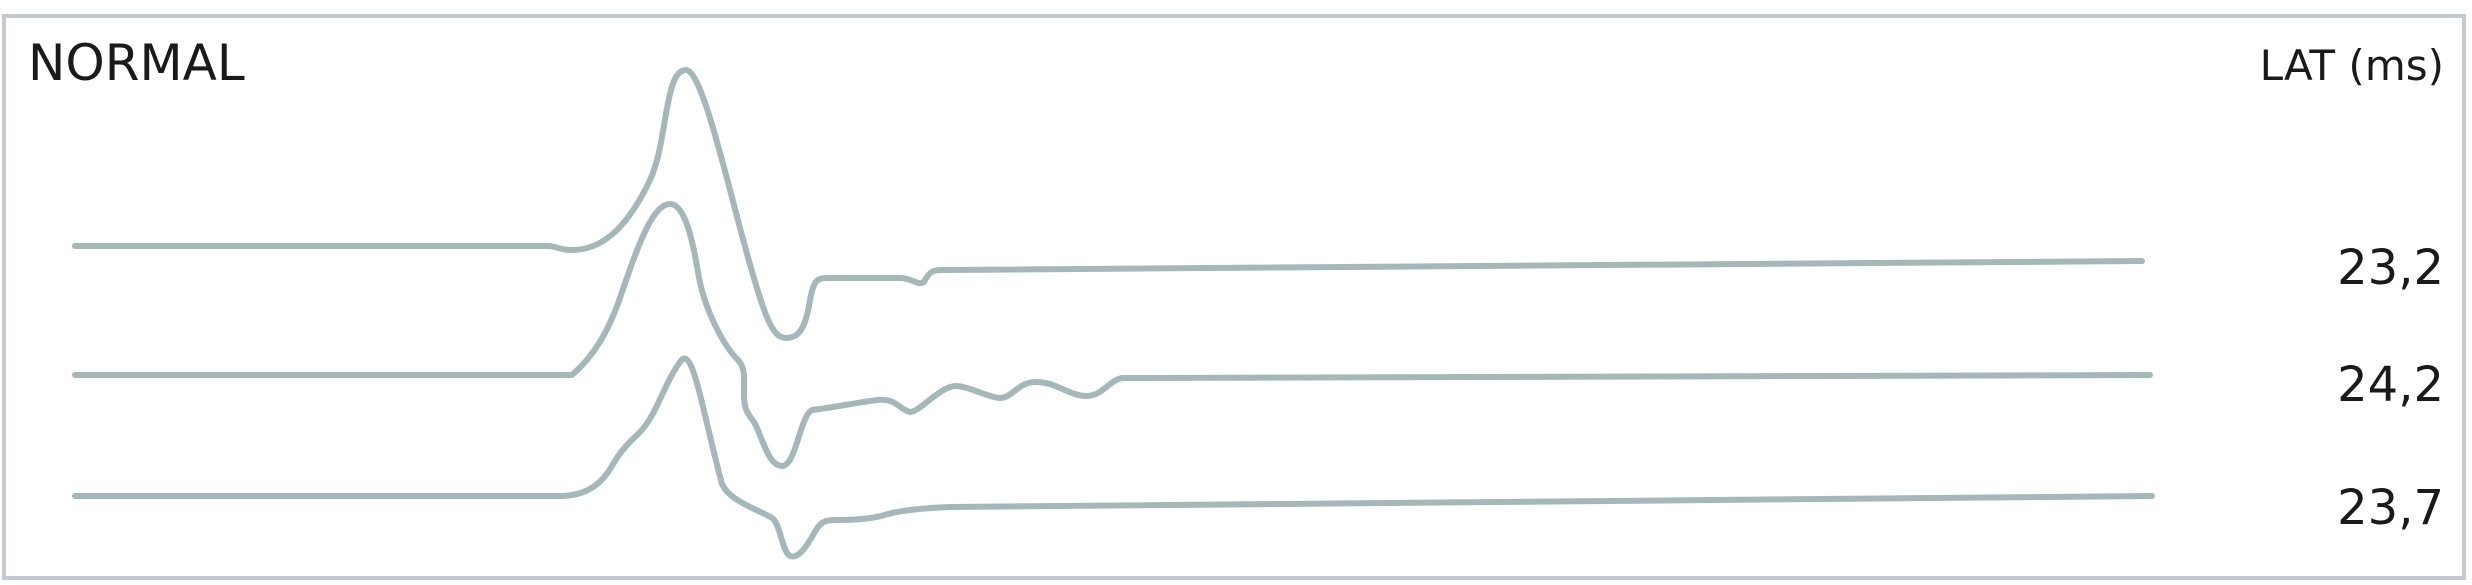  I want to click on lat-value-2: 24,2, so click(2390, 385).